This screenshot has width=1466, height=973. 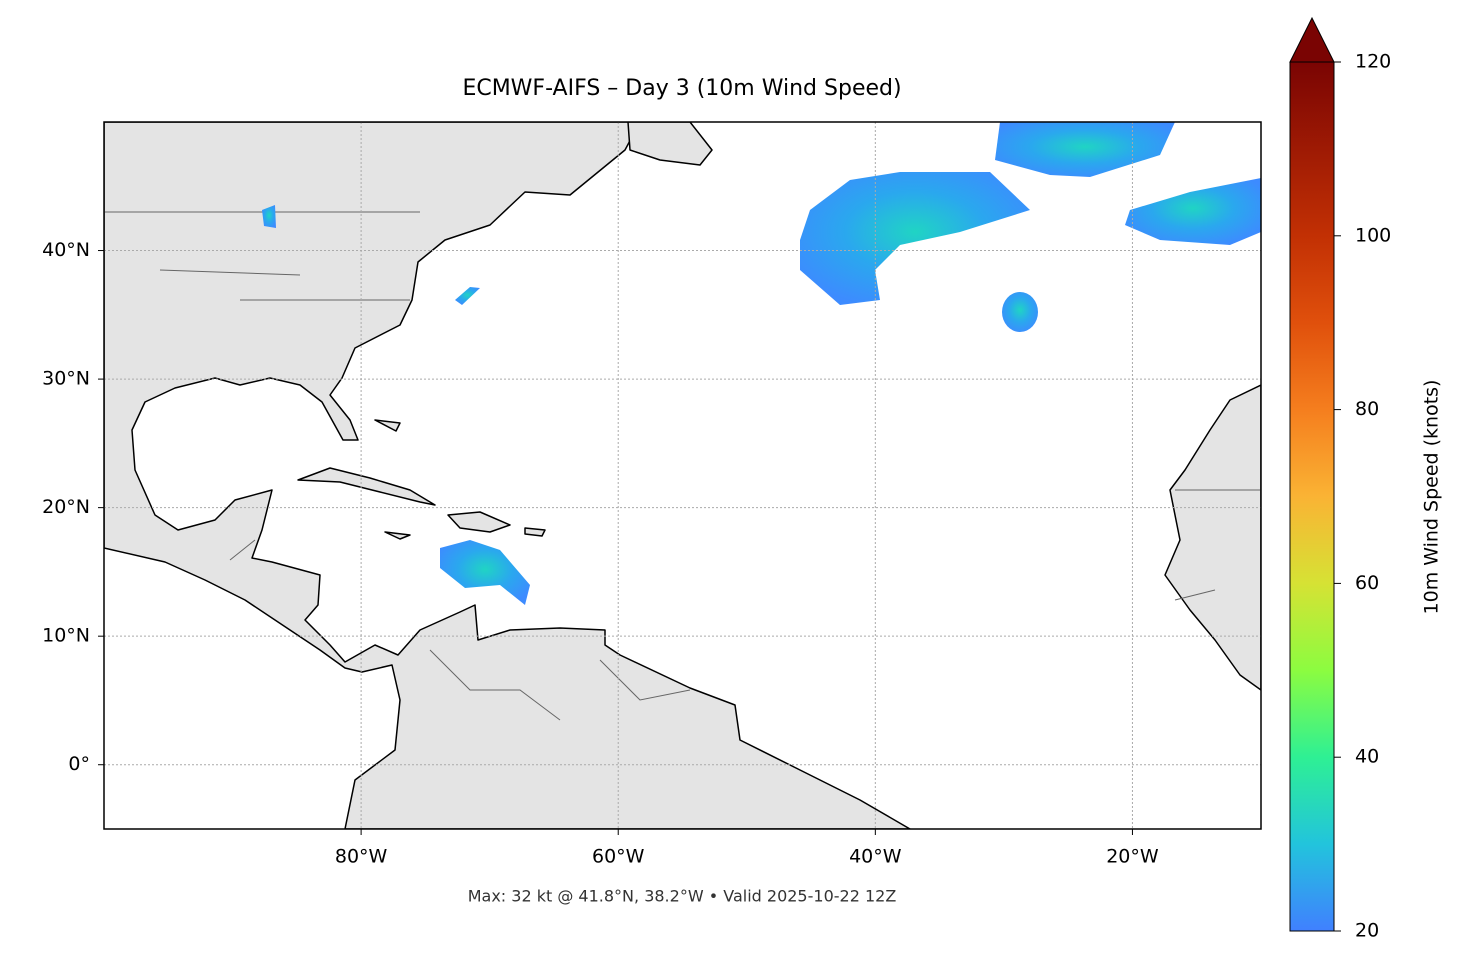 I want to click on bahamas, so click(x=387, y=425).